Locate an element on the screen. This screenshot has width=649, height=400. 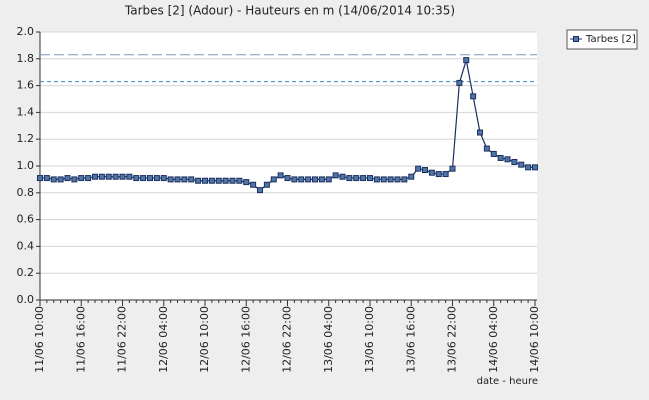
x-tick-label: 12/06 16:00 is located at coordinates (245, 339).